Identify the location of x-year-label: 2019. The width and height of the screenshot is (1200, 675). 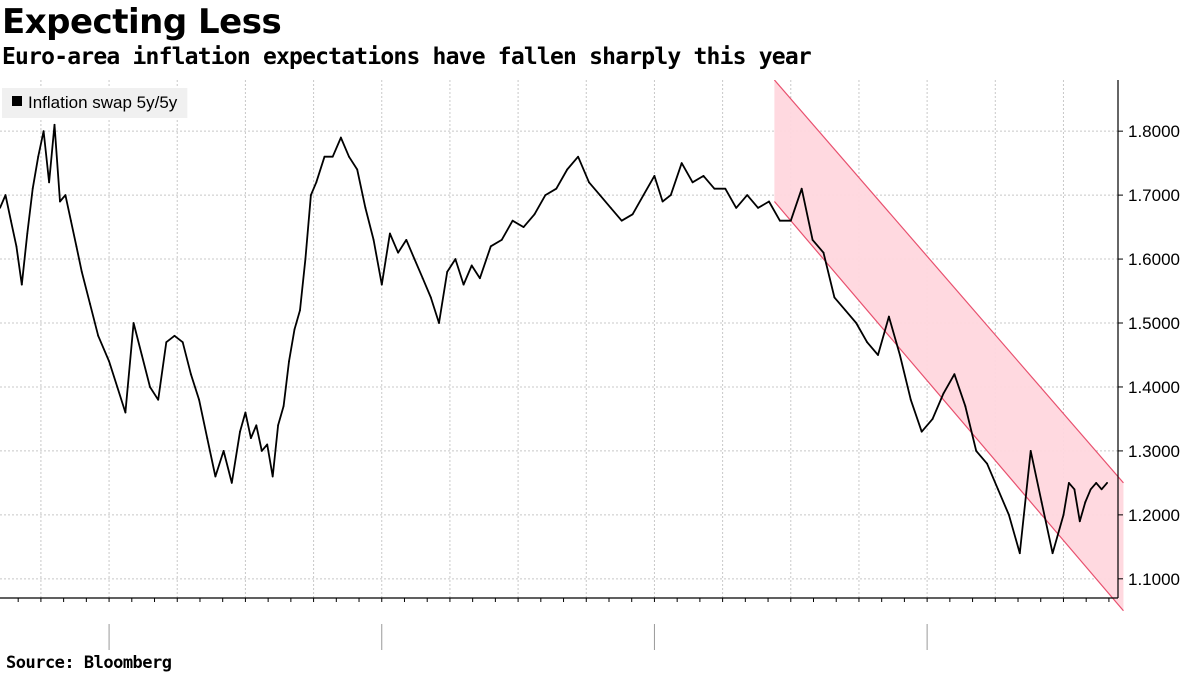
(1017, 648).